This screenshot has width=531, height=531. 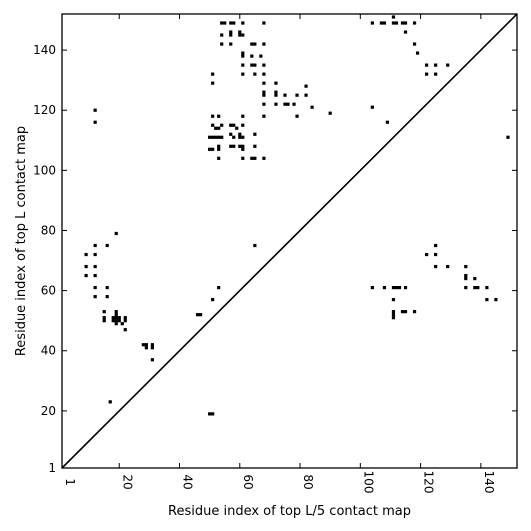 I want to click on y-tick-label: 40, so click(x=48, y=351).